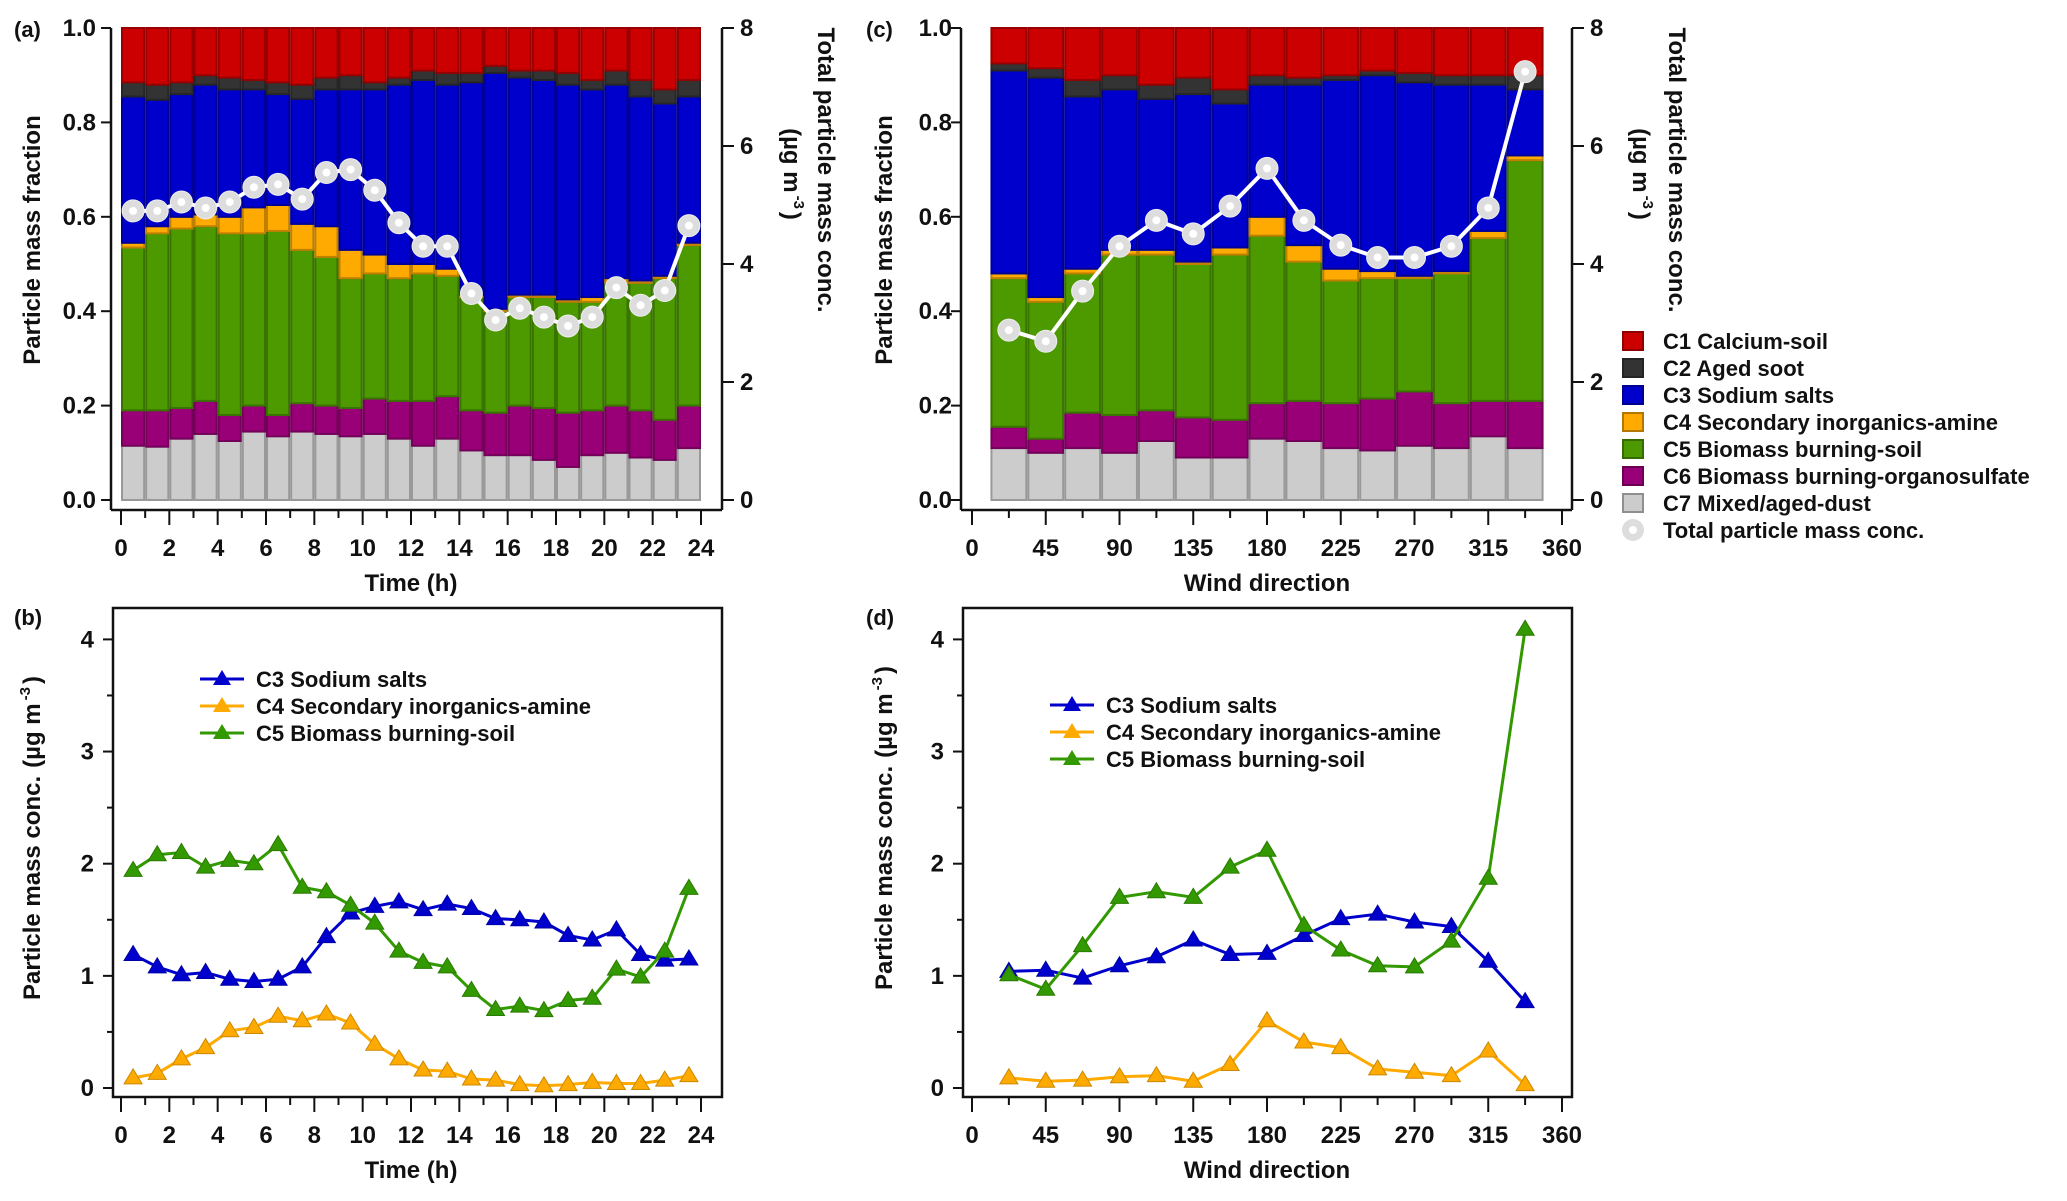  I want to click on y2-axis-label: Total particle mass conc., so click(825, 170).